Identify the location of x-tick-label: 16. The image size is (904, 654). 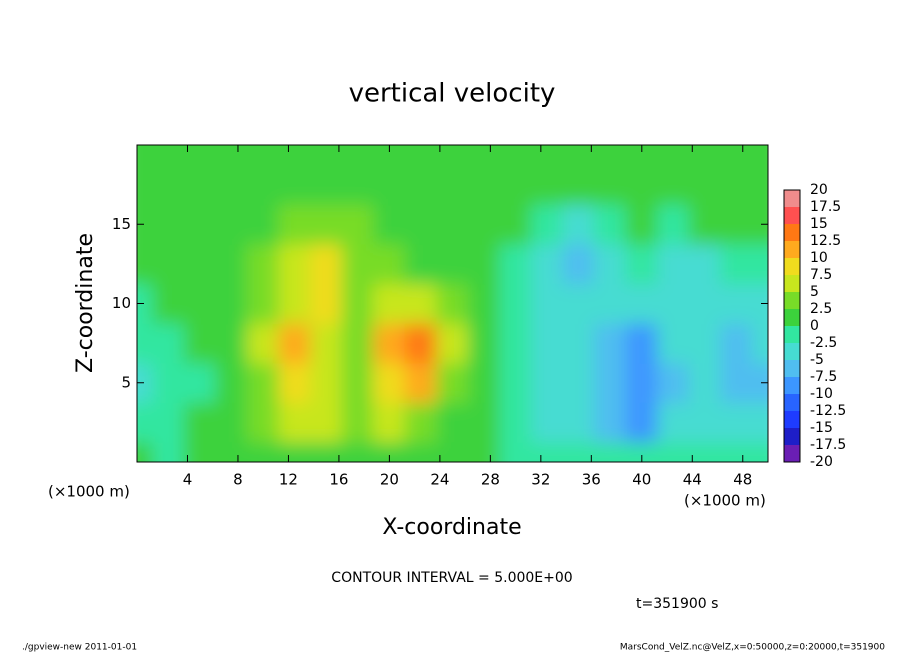
(338, 480).